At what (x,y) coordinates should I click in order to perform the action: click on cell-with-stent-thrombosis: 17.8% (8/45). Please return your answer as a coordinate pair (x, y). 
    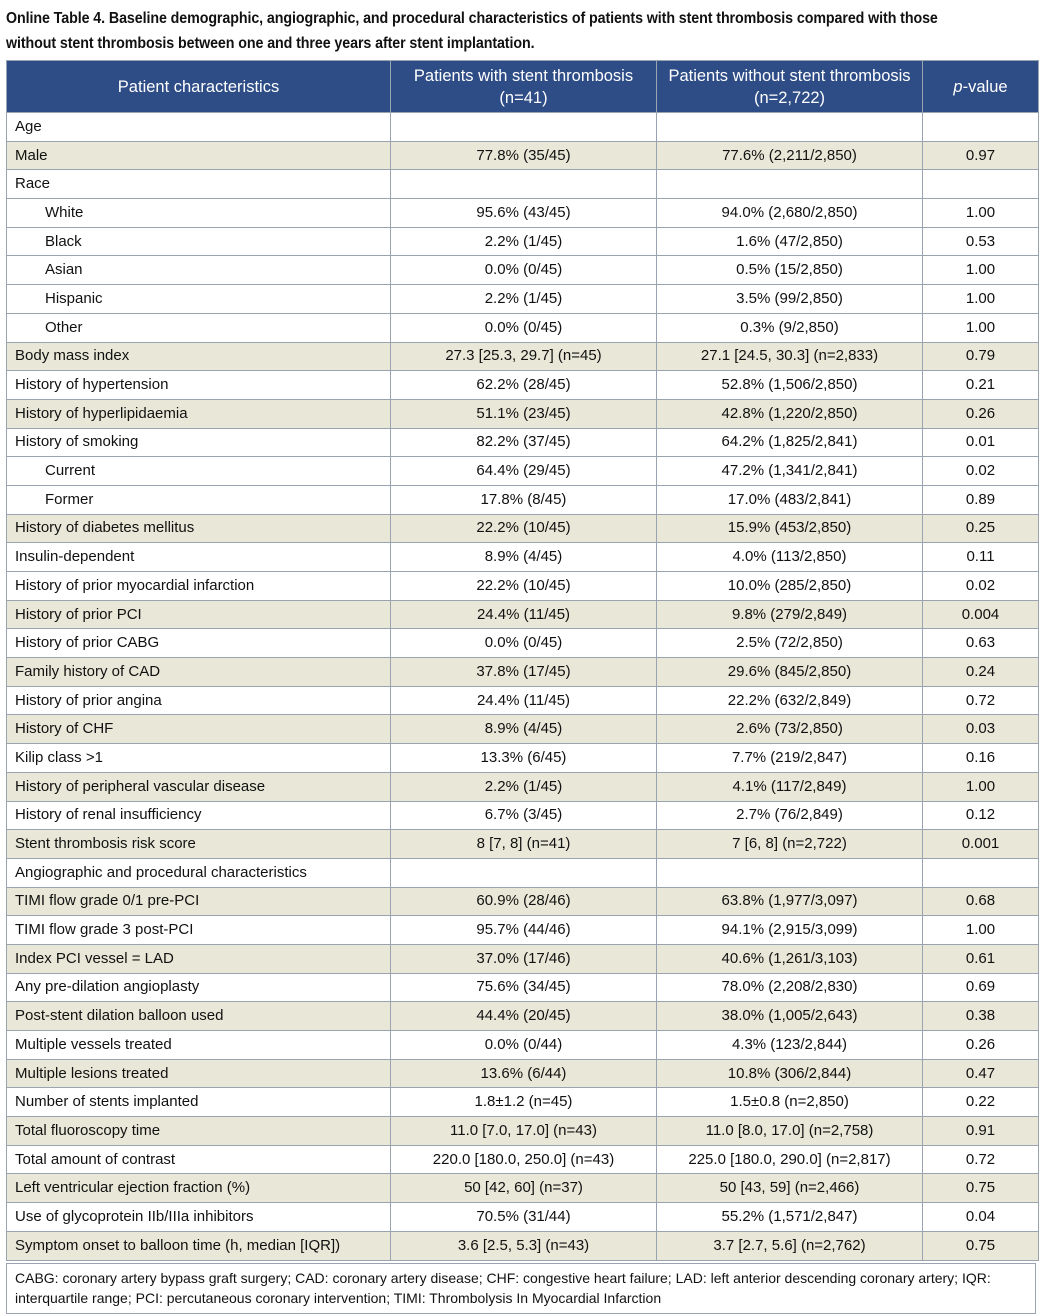
    Looking at the image, I should click on (523, 499).